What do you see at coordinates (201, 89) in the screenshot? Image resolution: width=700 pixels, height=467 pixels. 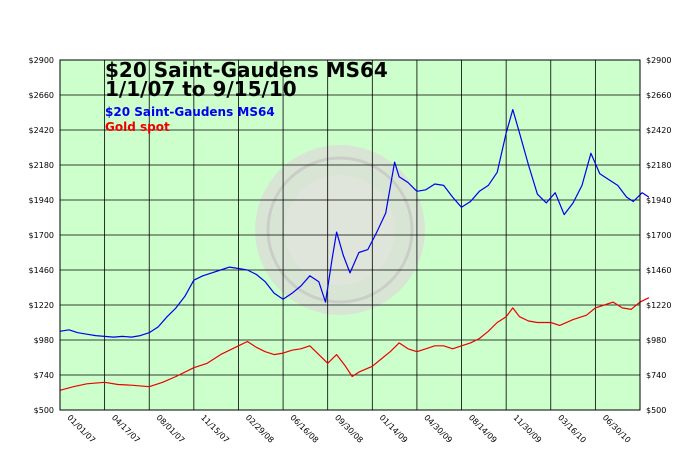 I see `chart-subtitle: 1/1/07 to 9/15/10` at bounding box center [201, 89].